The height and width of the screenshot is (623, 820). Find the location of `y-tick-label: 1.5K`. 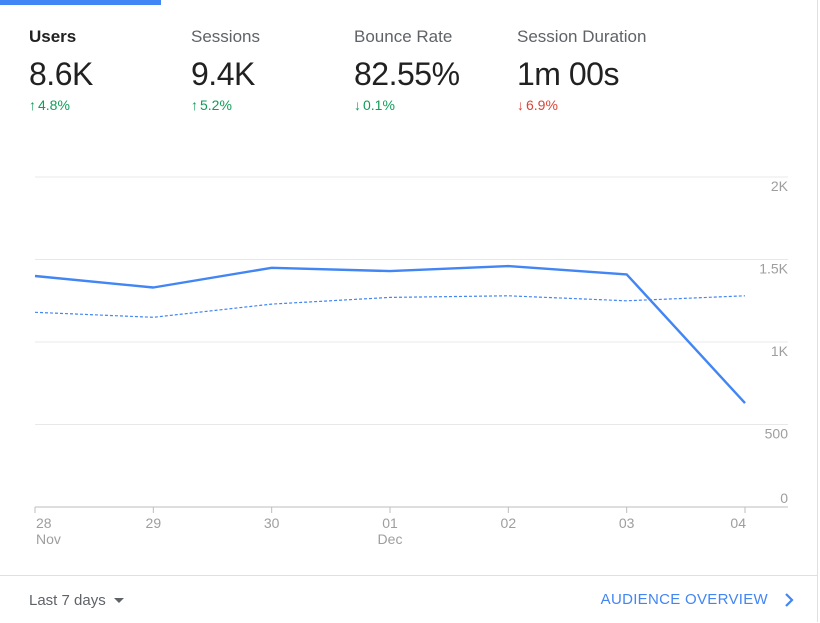

y-tick-label: 1.5K is located at coordinates (773, 269).